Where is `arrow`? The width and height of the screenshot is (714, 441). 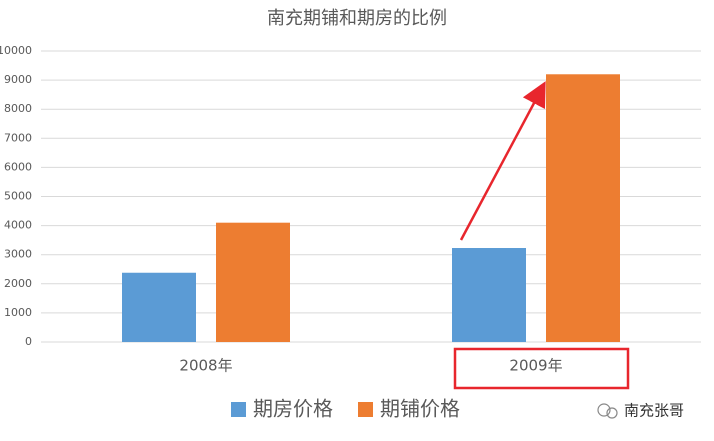
arrow is located at coordinates (502, 161).